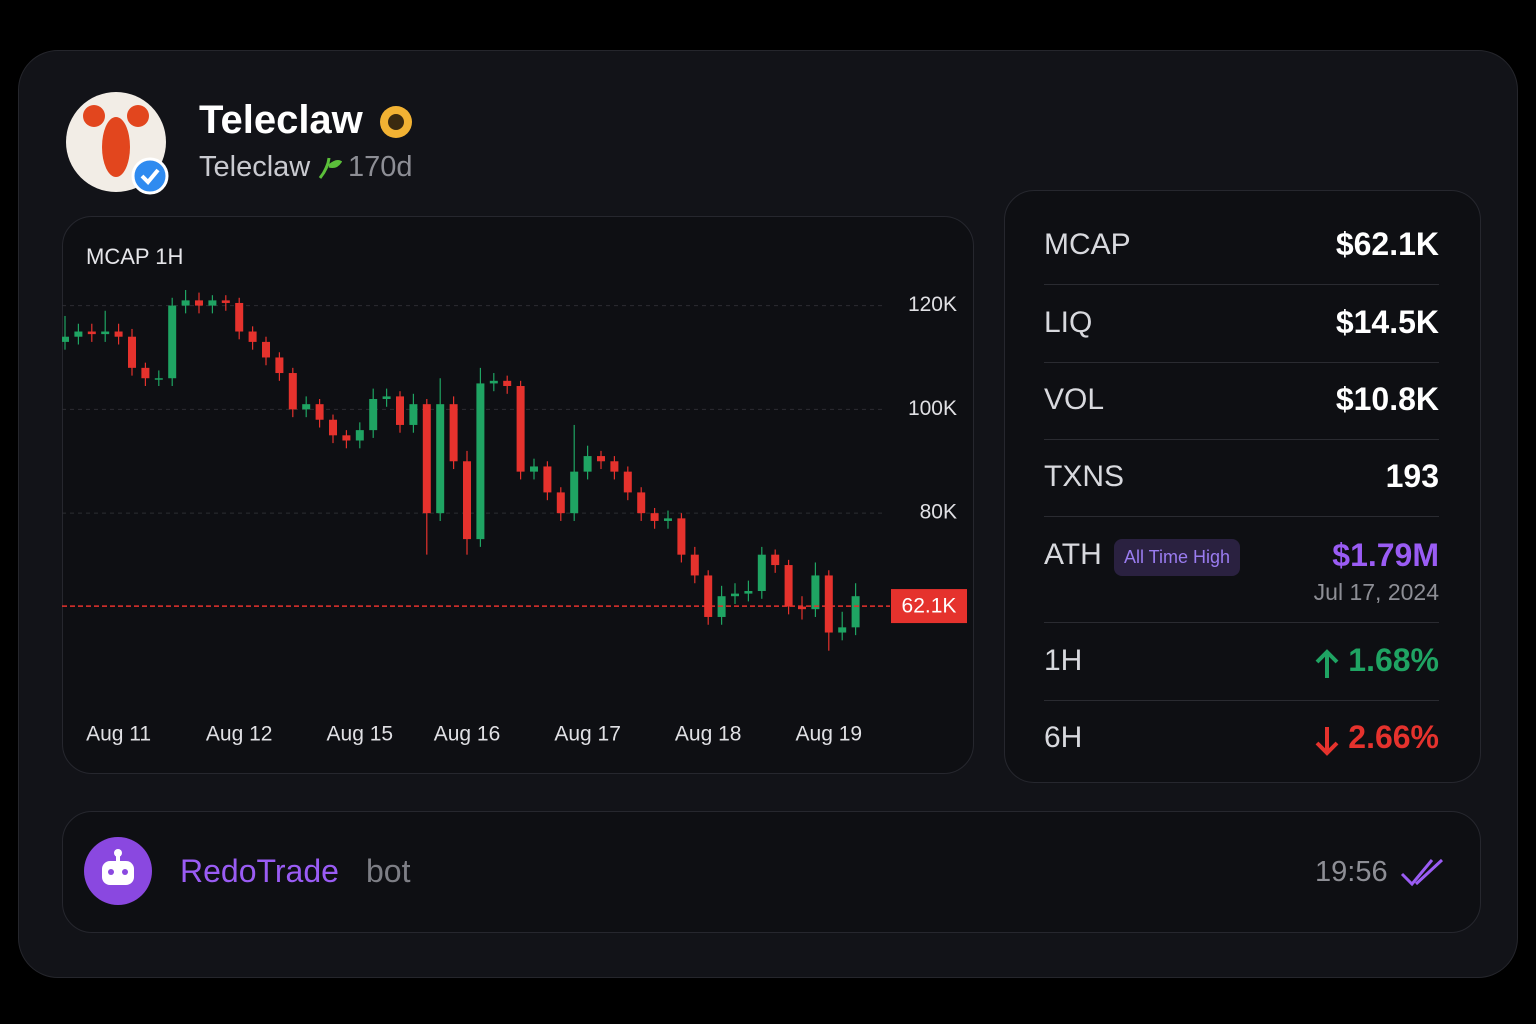 The width and height of the screenshot is (1536, 1024). I want to click on current-label-bg, so click(929, 606).